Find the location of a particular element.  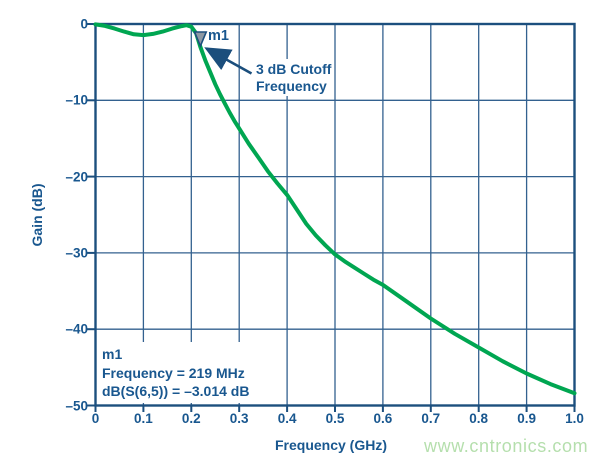

marker-m1-label: m1 is located at coordinates (218, 36).